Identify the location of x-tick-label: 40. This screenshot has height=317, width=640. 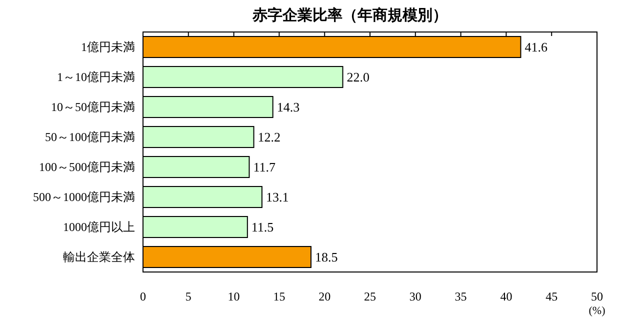
(506, 297).